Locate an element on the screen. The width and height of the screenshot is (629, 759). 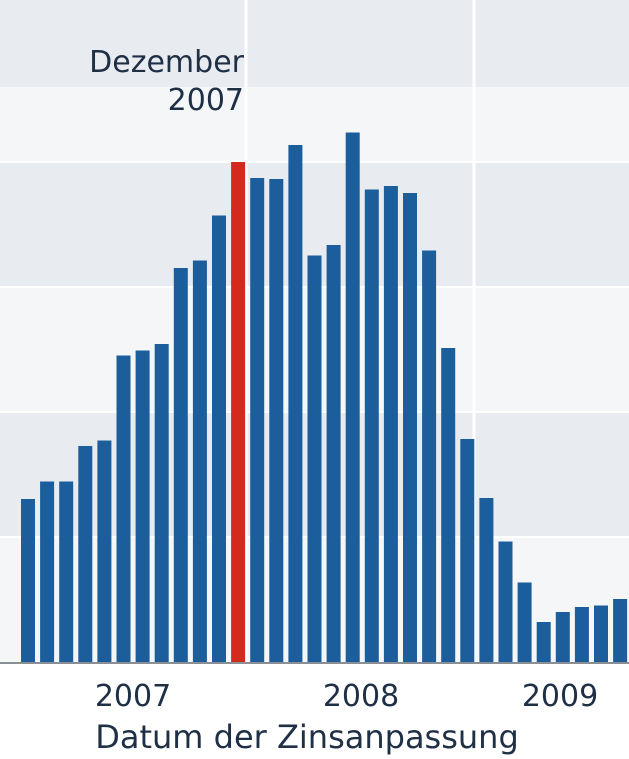
bar-highlight is located at coordinates (238, 412).